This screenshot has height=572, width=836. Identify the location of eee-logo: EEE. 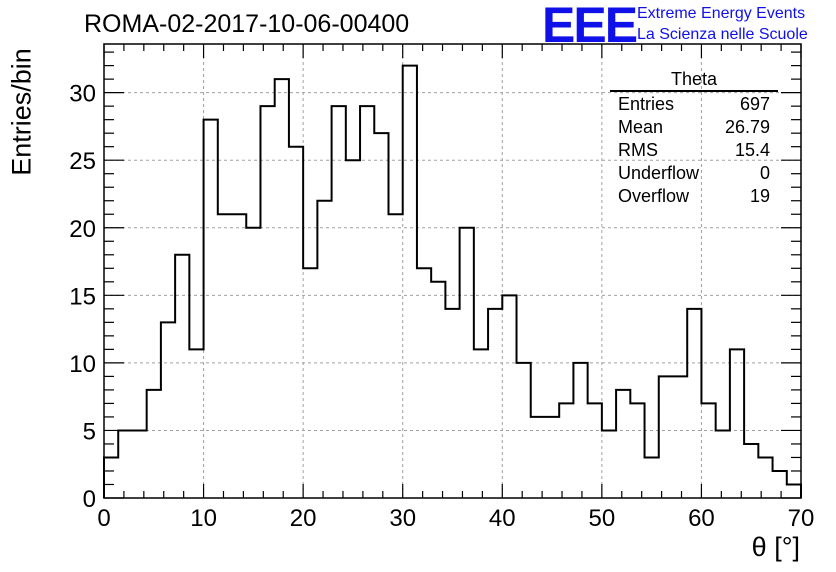
(590, 26).